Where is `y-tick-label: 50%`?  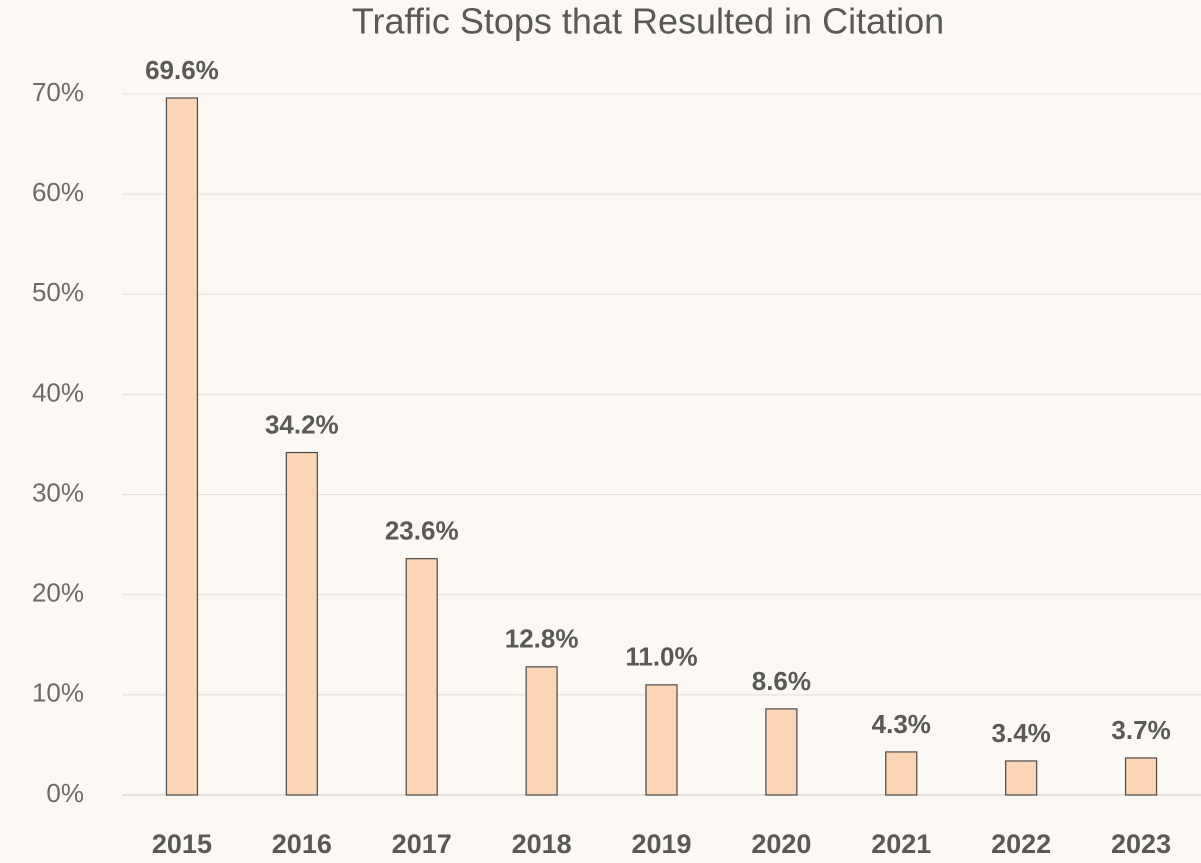
y-tick-label: 50% is located at coordinates (58, 292).